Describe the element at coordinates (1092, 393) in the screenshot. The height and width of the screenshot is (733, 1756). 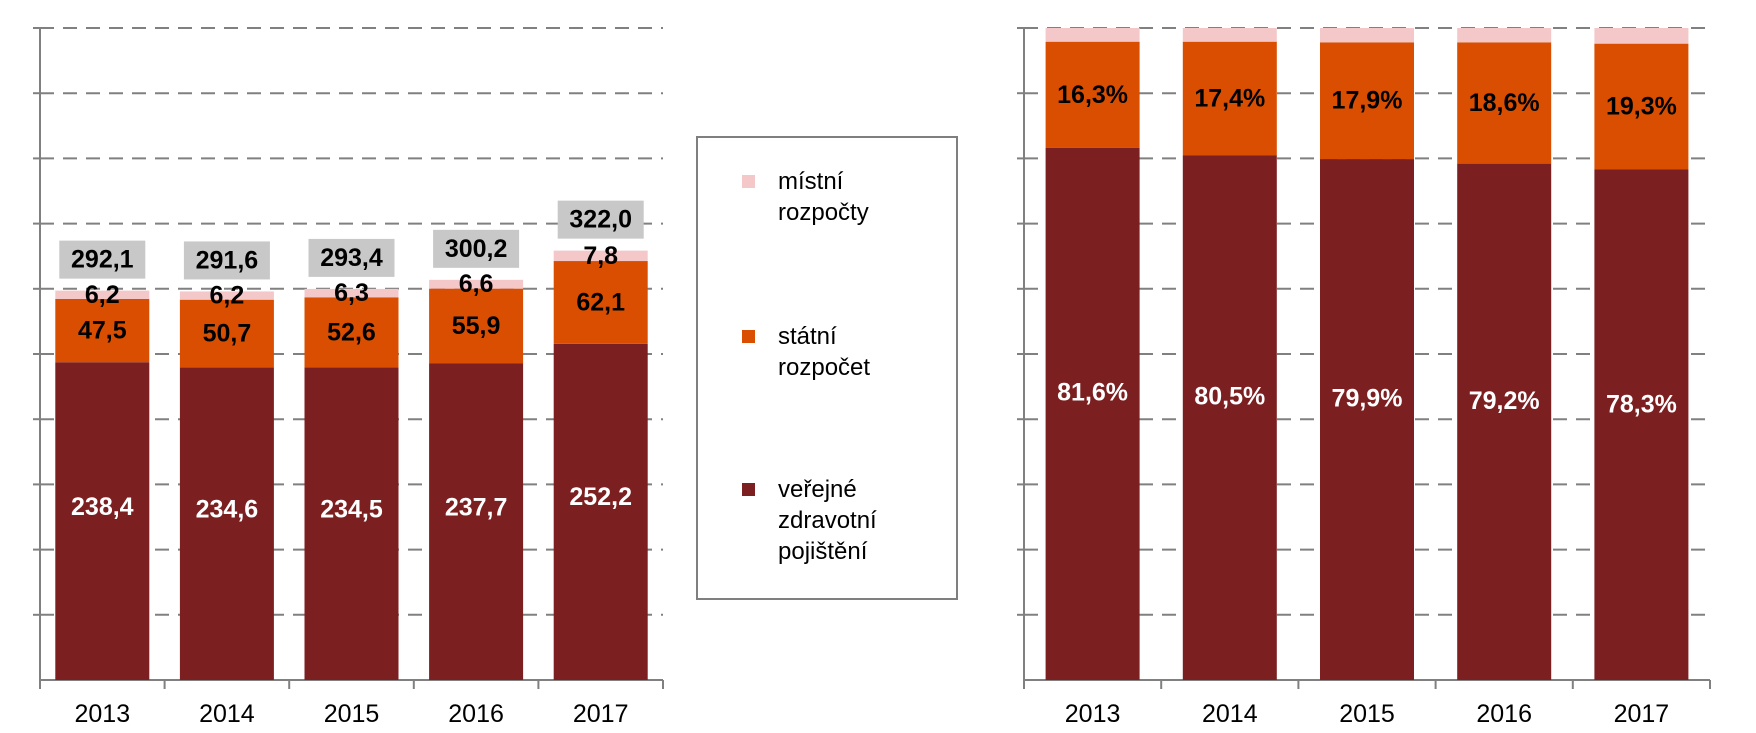
I see `data-label: 81,6%` at that location.